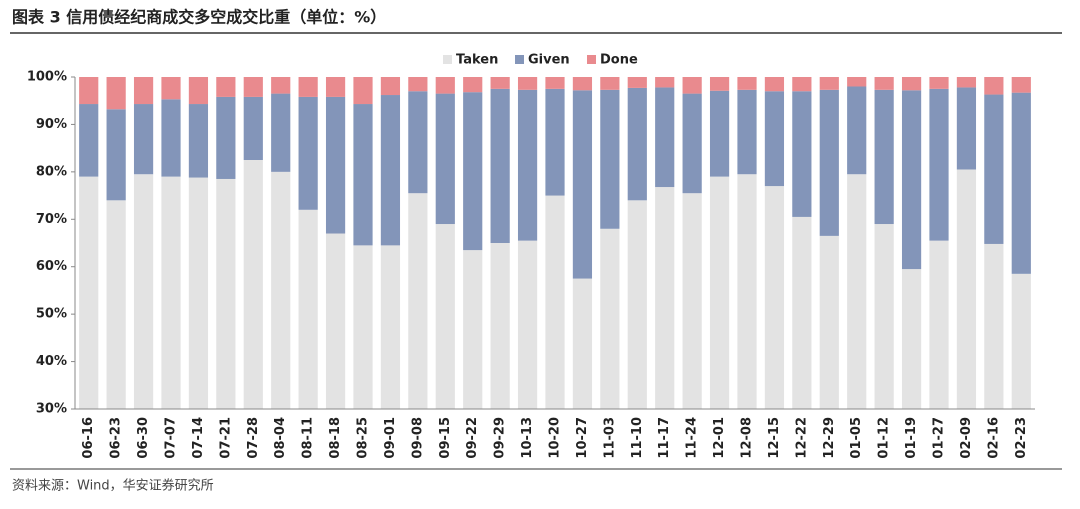 This screenshot has height=509, width=1080. I want to click on x-tick-label: 12-08, so click(747, 438).